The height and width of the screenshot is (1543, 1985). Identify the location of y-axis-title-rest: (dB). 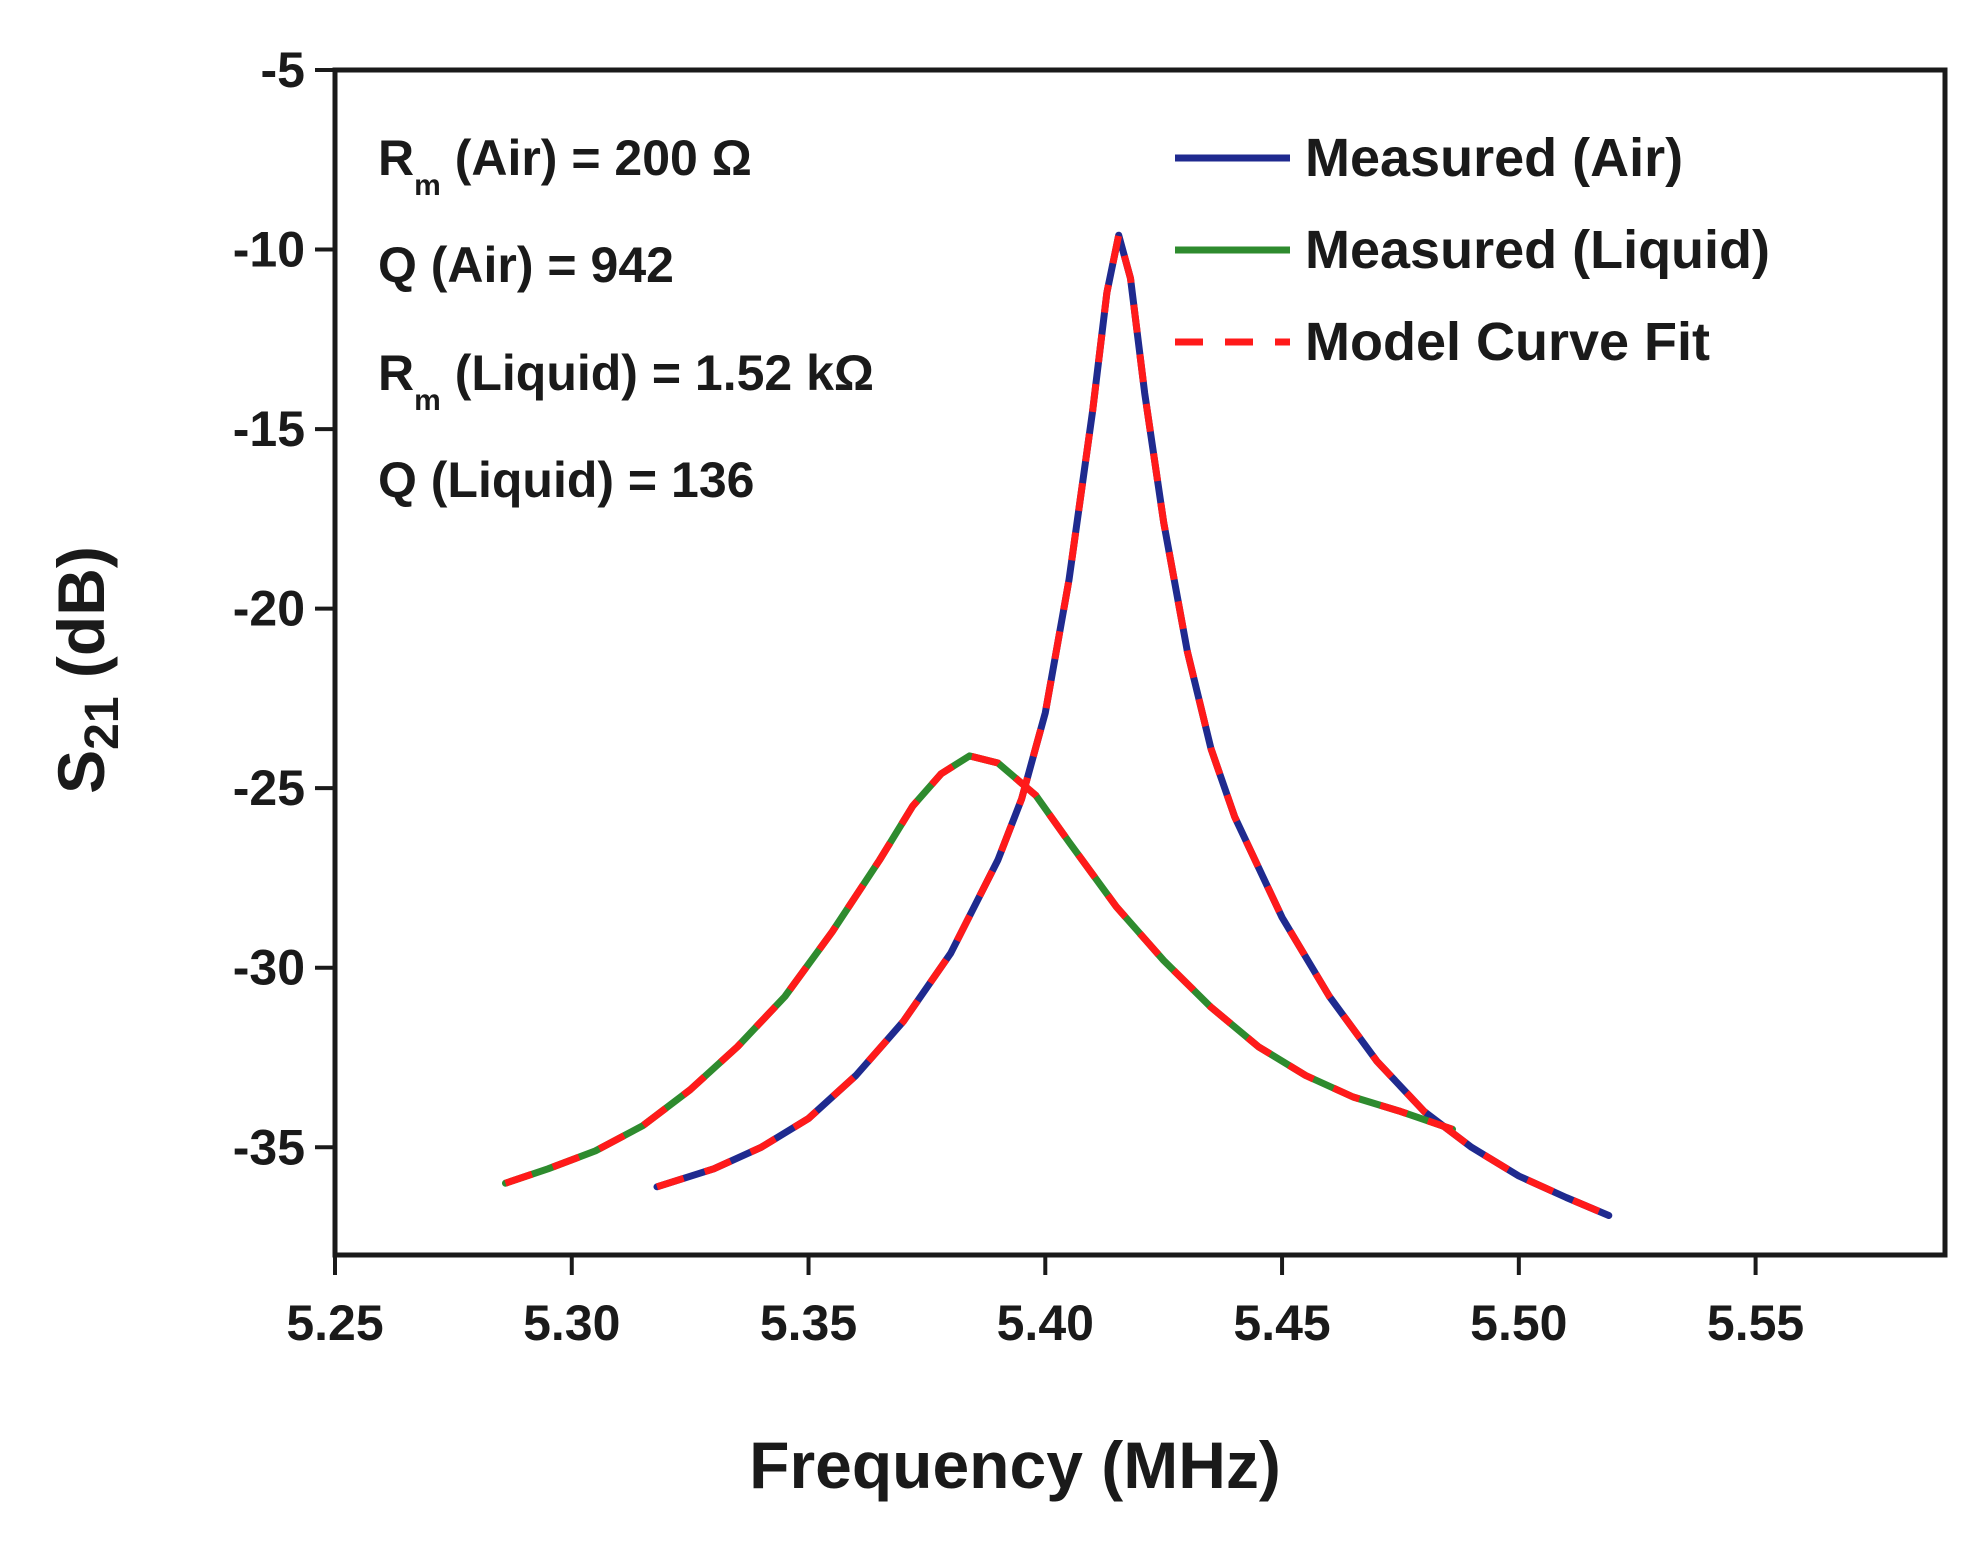
(81, 621).